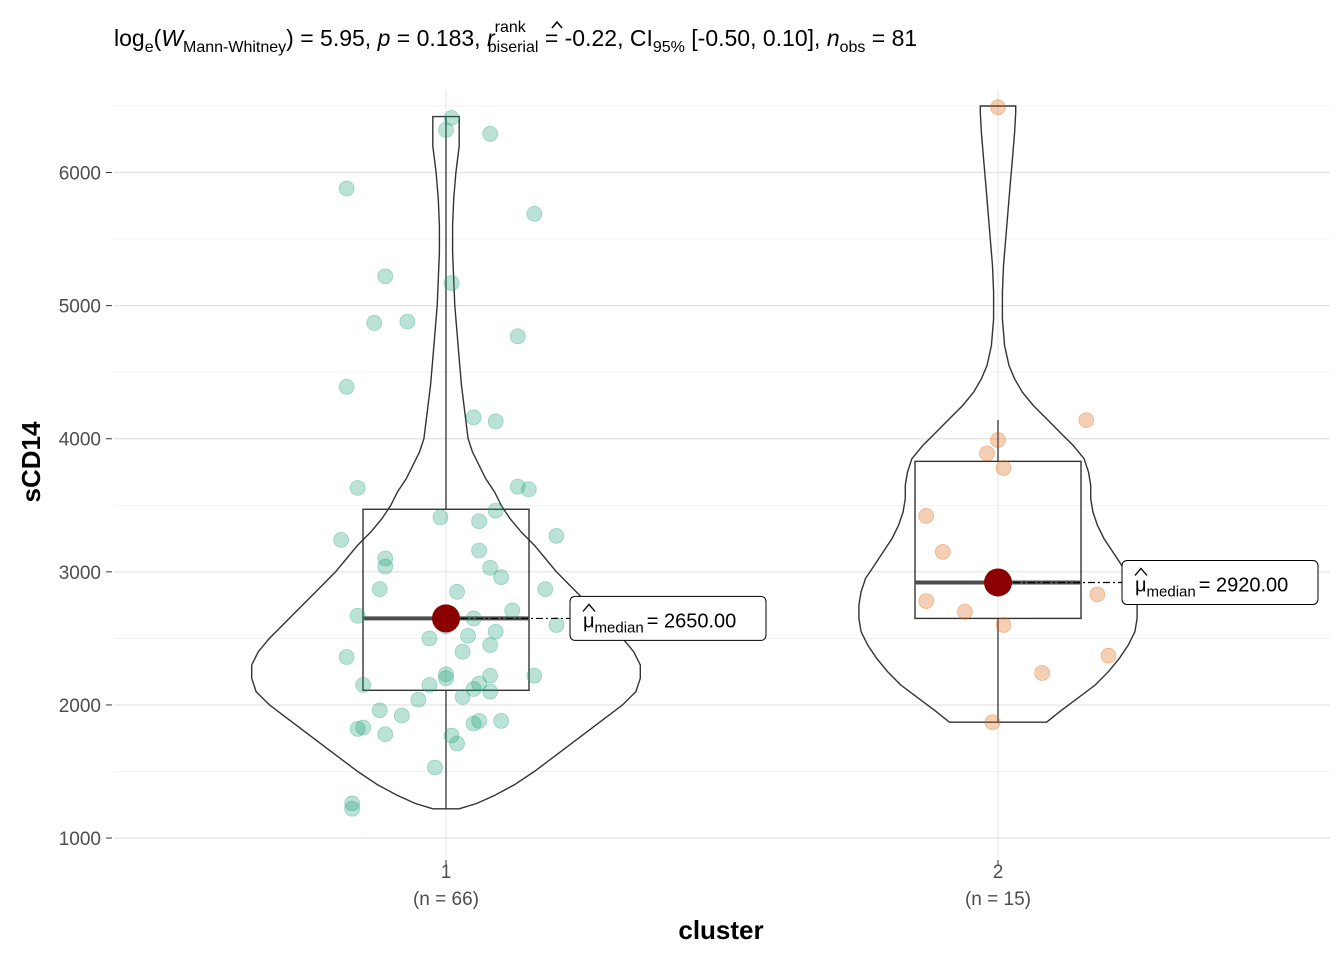 This screenshot has width=1344, height=960. I want to click on median-label-1: μmedian = 2650.00, so click(659, 623).